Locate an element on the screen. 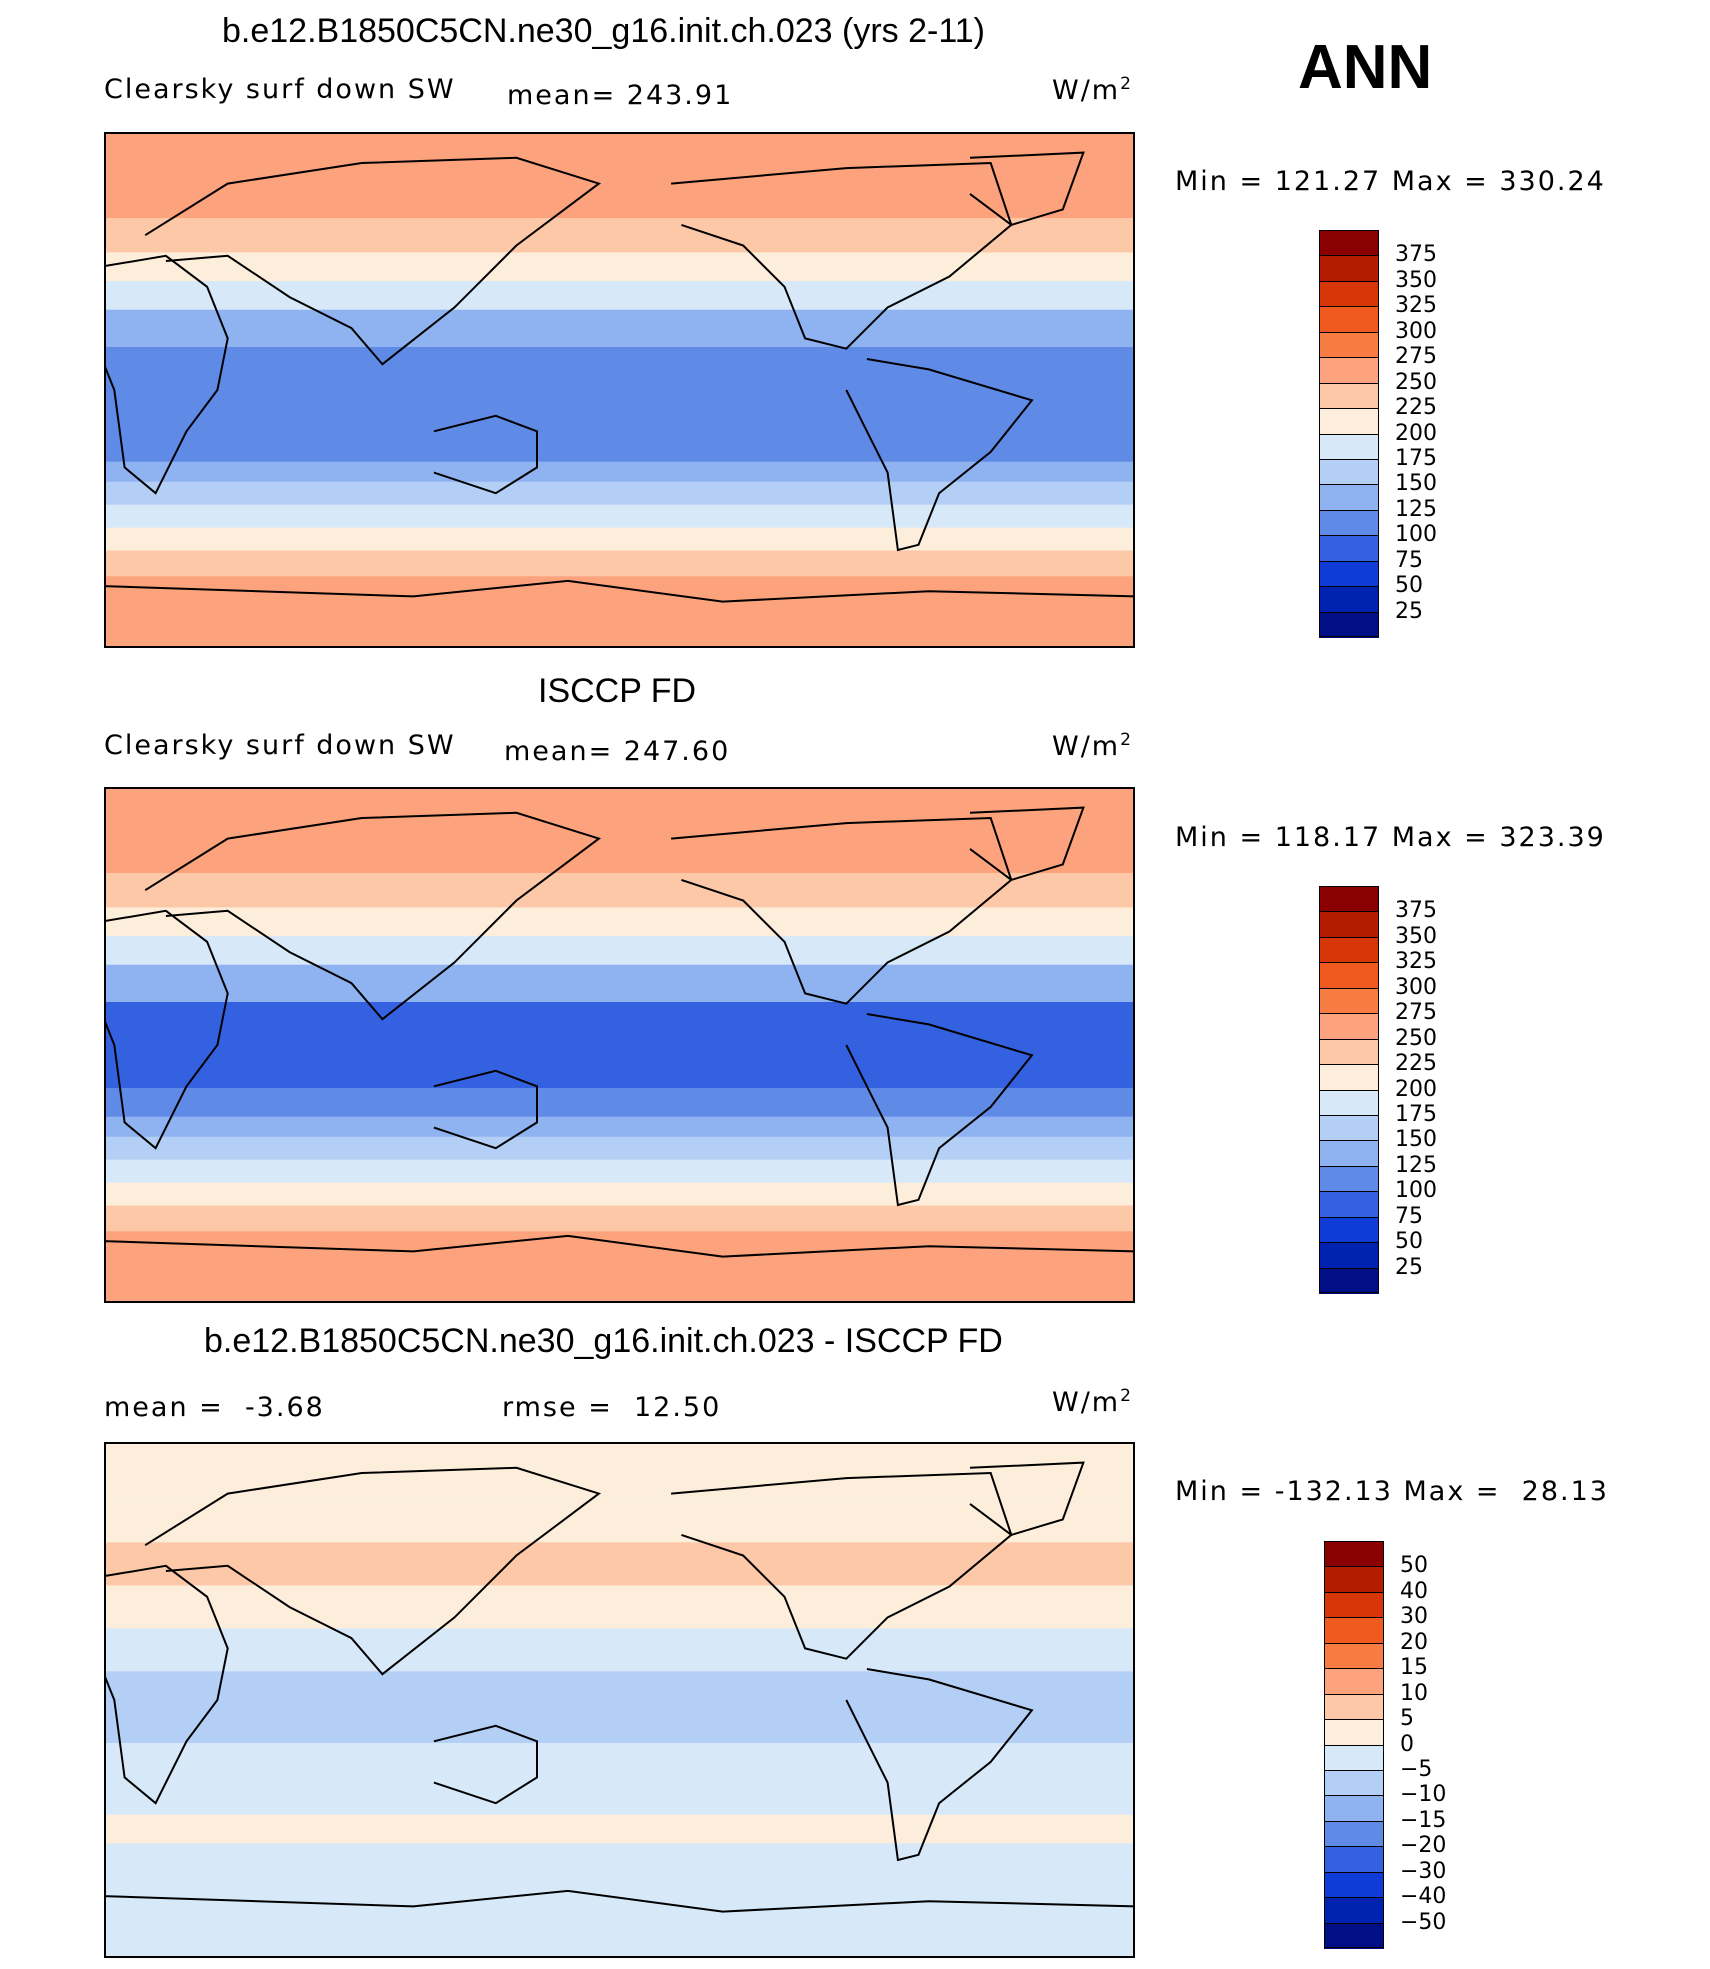 This screenshot has height=1969, width=1710. panel3-rmse: rmse = 12.50 is located at coordinates (612, 1407).